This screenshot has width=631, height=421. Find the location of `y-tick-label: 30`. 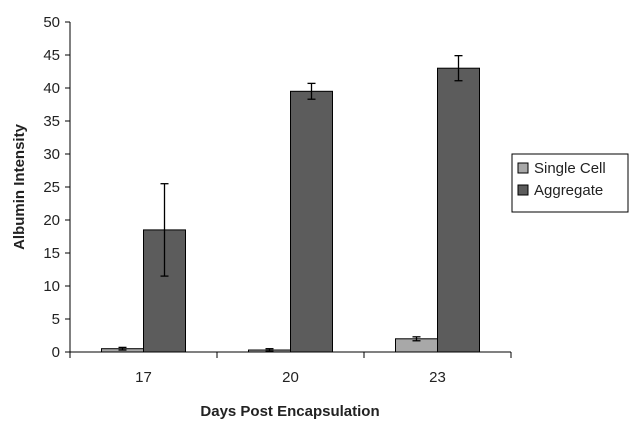

y-tick-label: 30 is located at coordinates (51, 154).